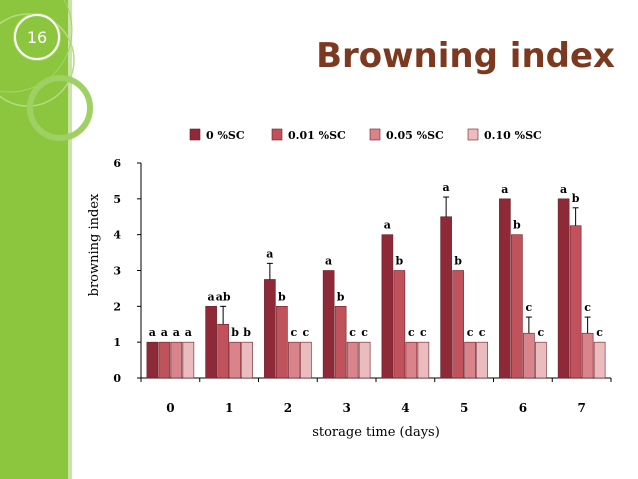 This screenshot has height=479, width=638. Describe the element at coordinates (170, 408) in the screenshot. I see `x-tick-label: 0` at that location.